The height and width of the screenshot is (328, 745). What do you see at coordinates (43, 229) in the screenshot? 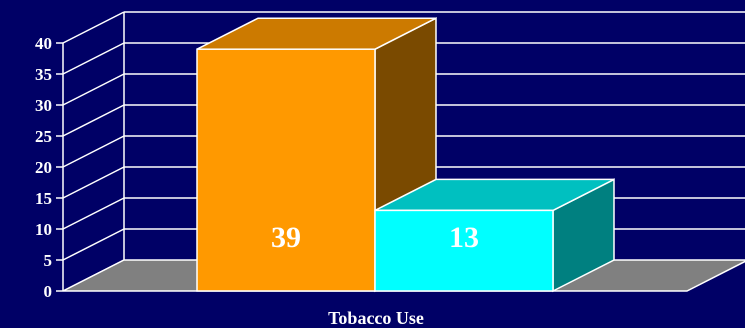
I see `y-tick-label: 10` at bounding box center [43, 229].